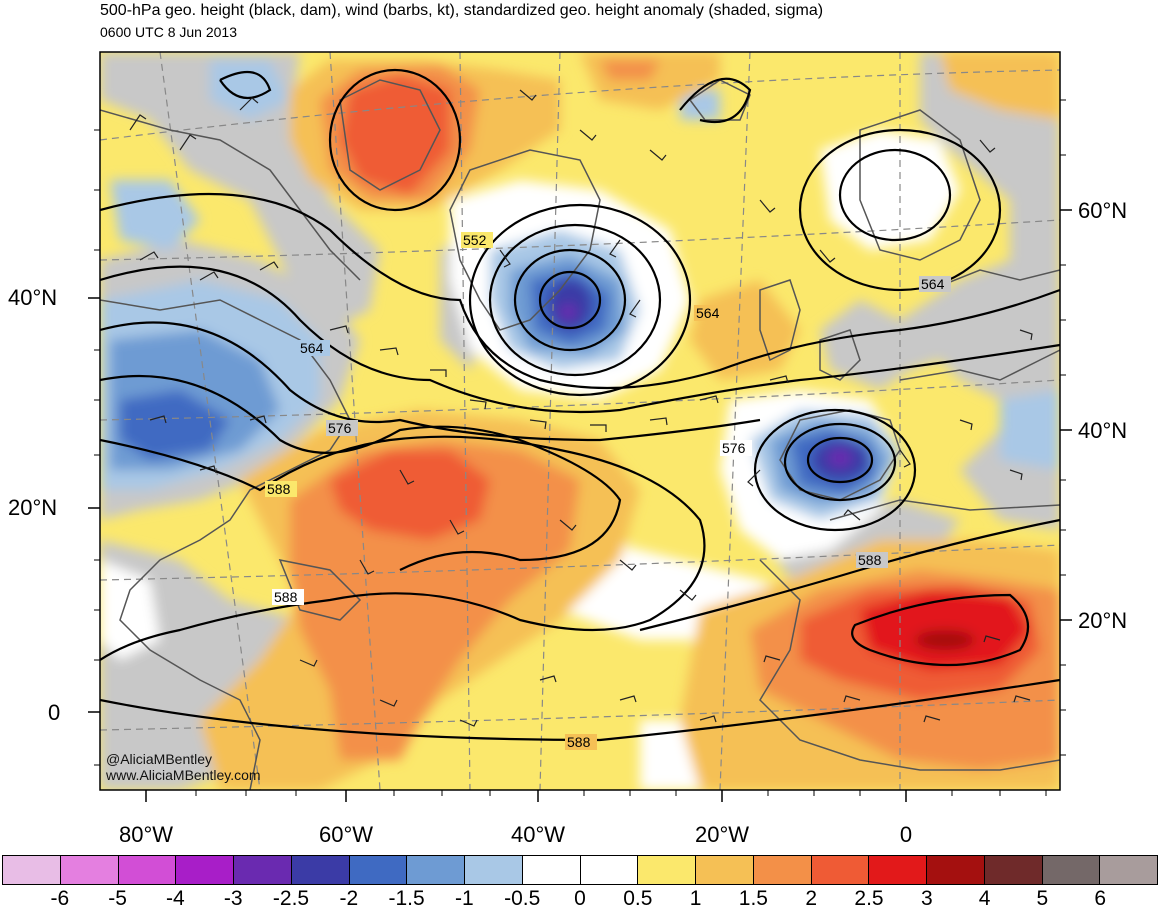  Describe the element at coordinates (695, 898) in the screenshot. I see `colorbar-label: 1` at that location.